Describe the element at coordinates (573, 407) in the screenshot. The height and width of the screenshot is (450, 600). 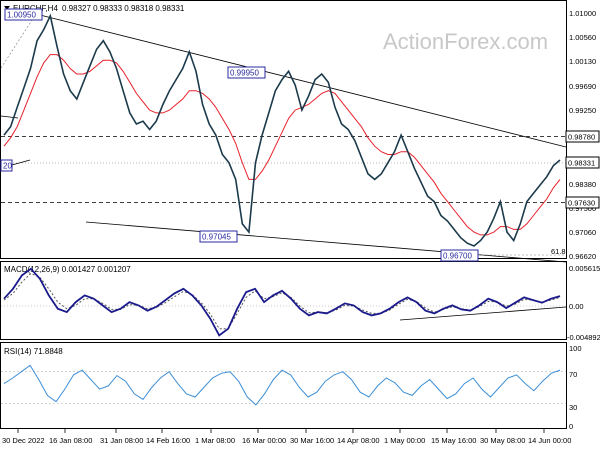
I see `rsi-tick: 30` at that location.